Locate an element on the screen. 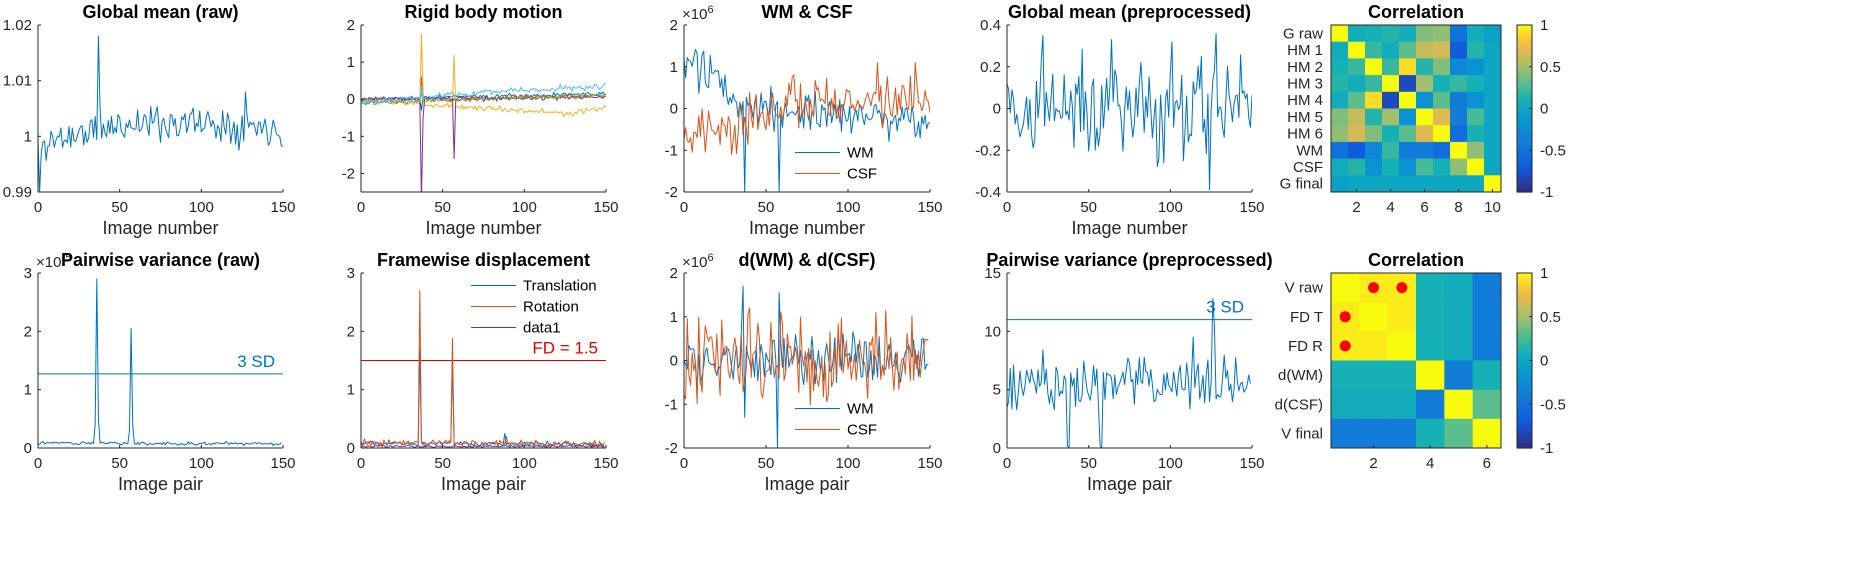 This screenshot has width=1850, height=588. colorbar-tick-label: -1 is located at coordinates (1546, 192).